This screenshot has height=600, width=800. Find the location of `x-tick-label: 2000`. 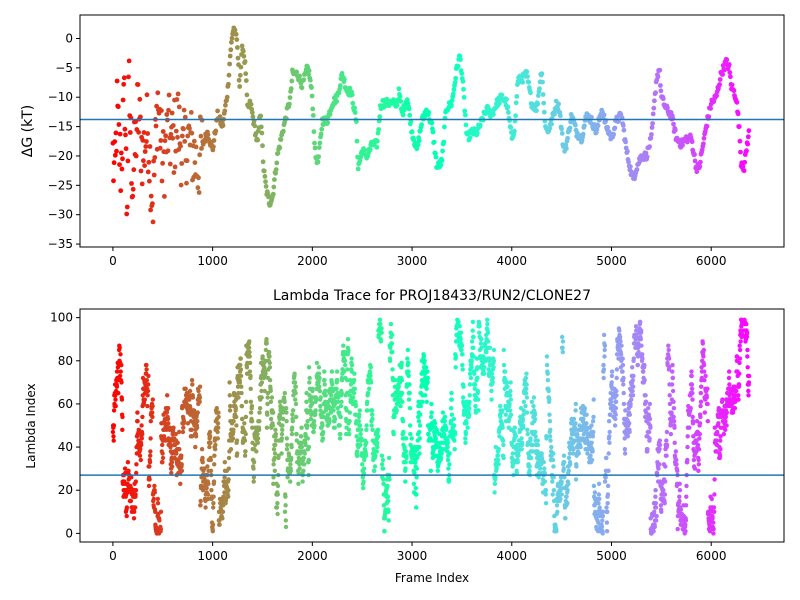

x-tick-label: 2000 is located at coordinates (312, 556).